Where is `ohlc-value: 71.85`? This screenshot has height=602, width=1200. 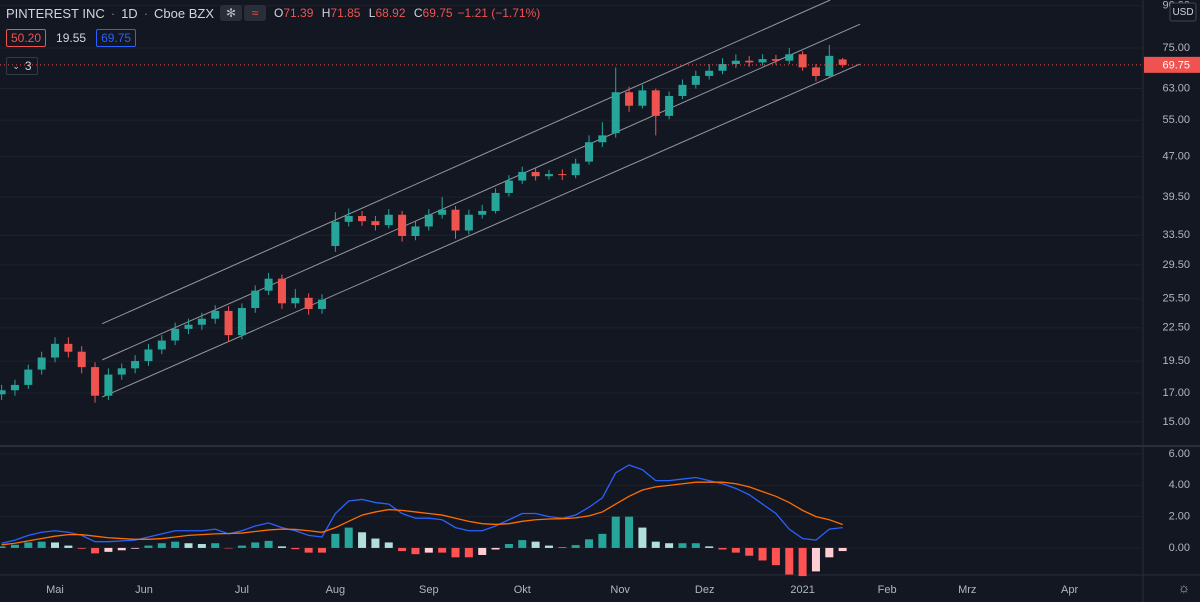 ohlc-value: 71.85 is located at coordinates (345, 13).